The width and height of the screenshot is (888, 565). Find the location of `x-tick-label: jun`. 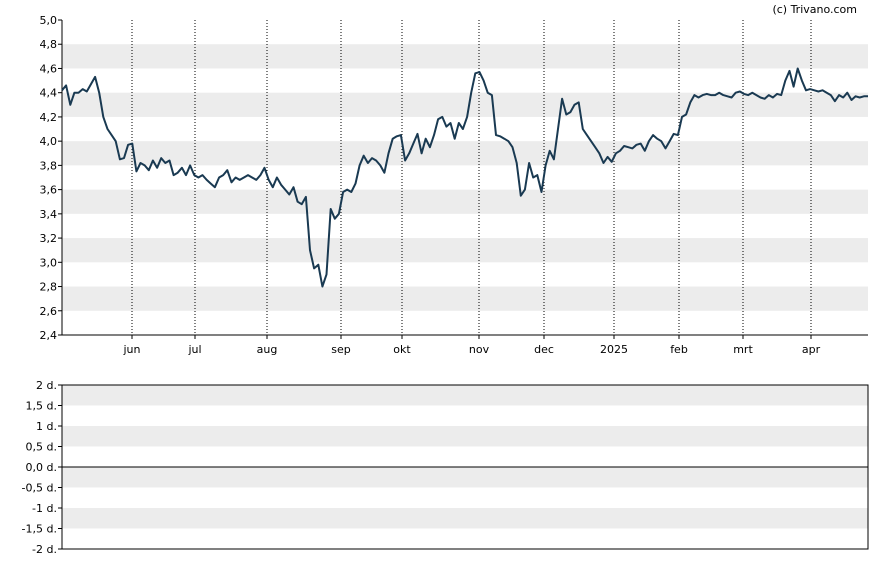

x-tick-label: jun is located at coordinates (132, 349).